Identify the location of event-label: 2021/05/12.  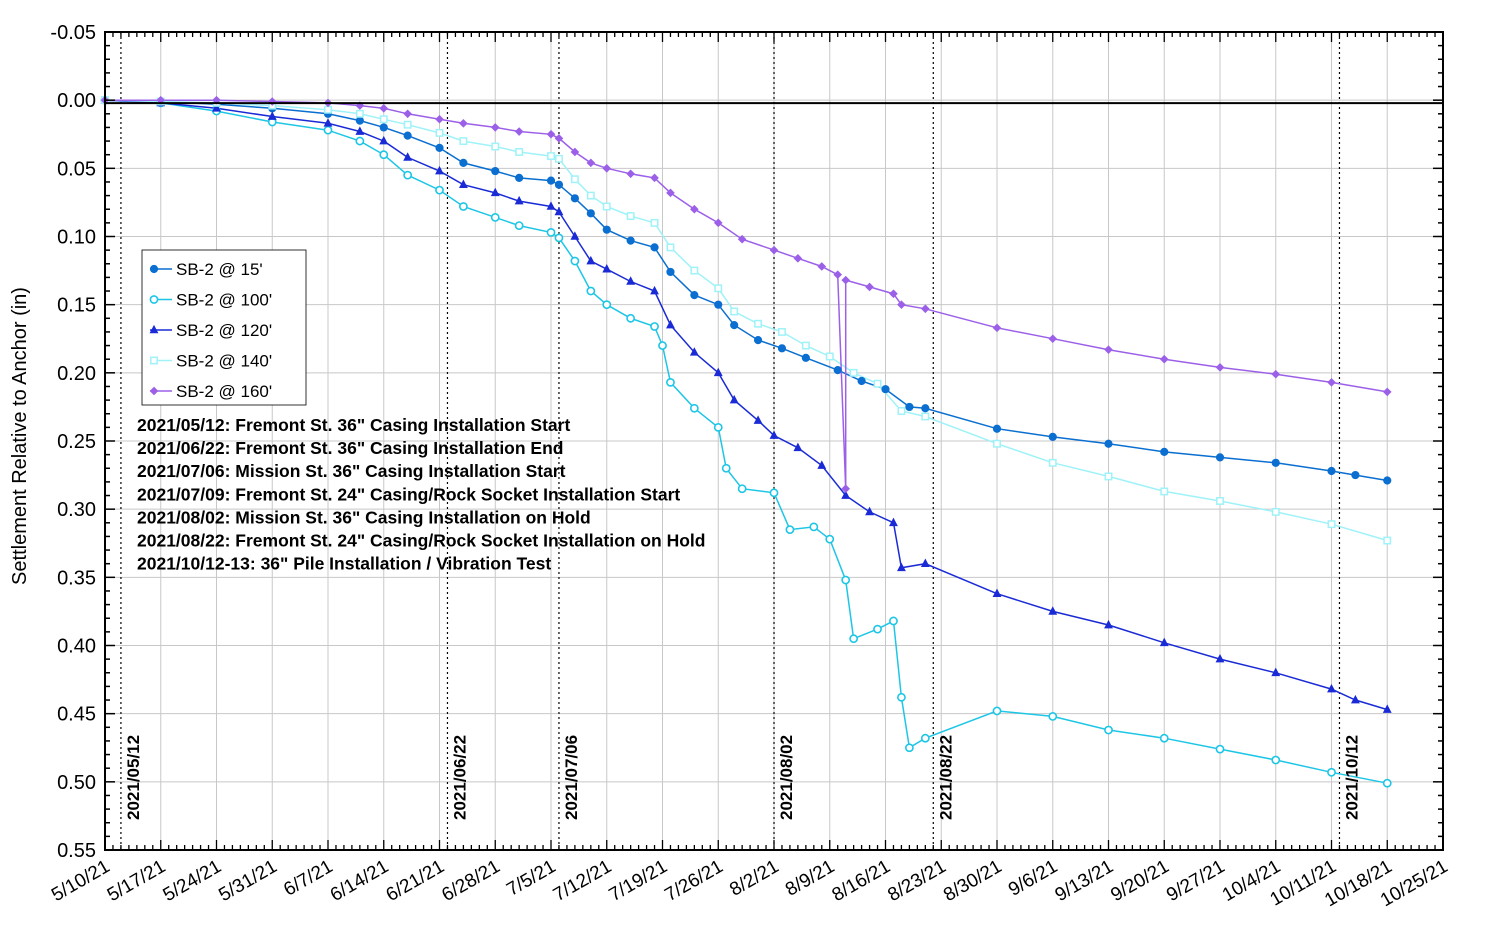
(133, 777).